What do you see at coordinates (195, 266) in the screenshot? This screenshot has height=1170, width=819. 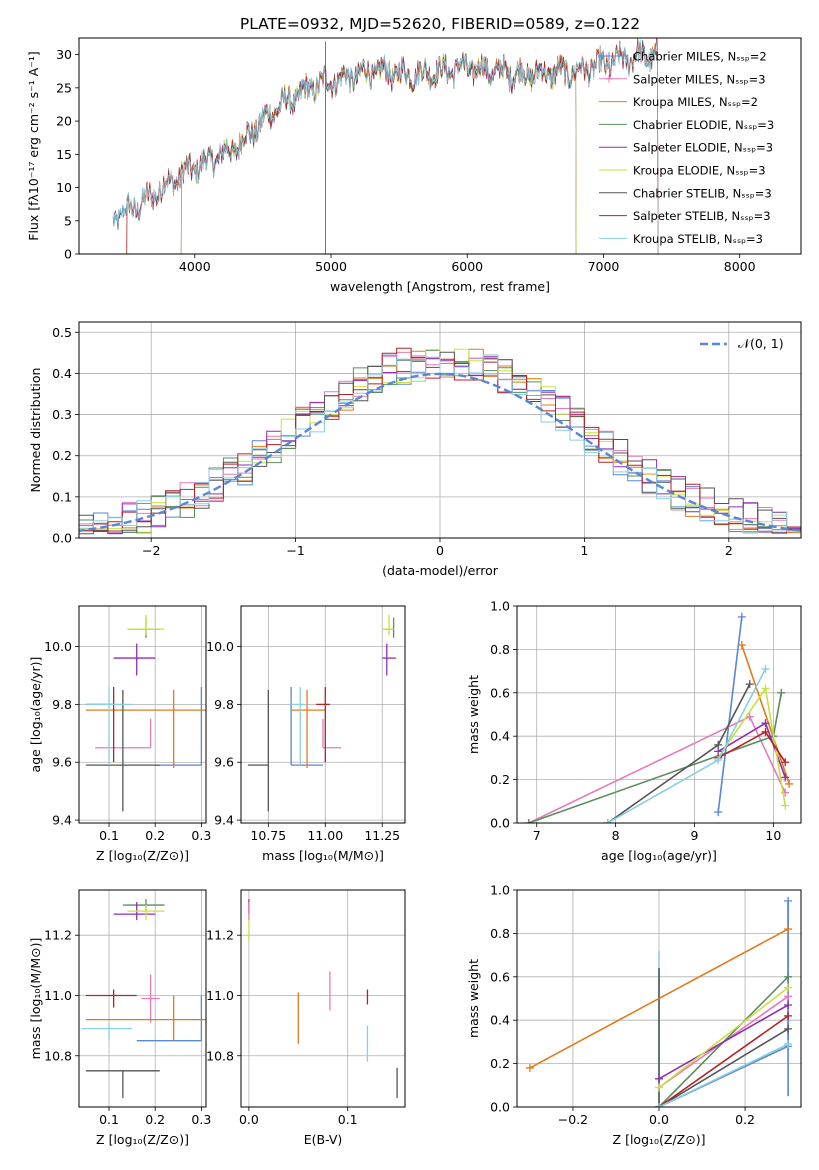 I see `x-tick-label: 4000` at bounding box center [195, 266].